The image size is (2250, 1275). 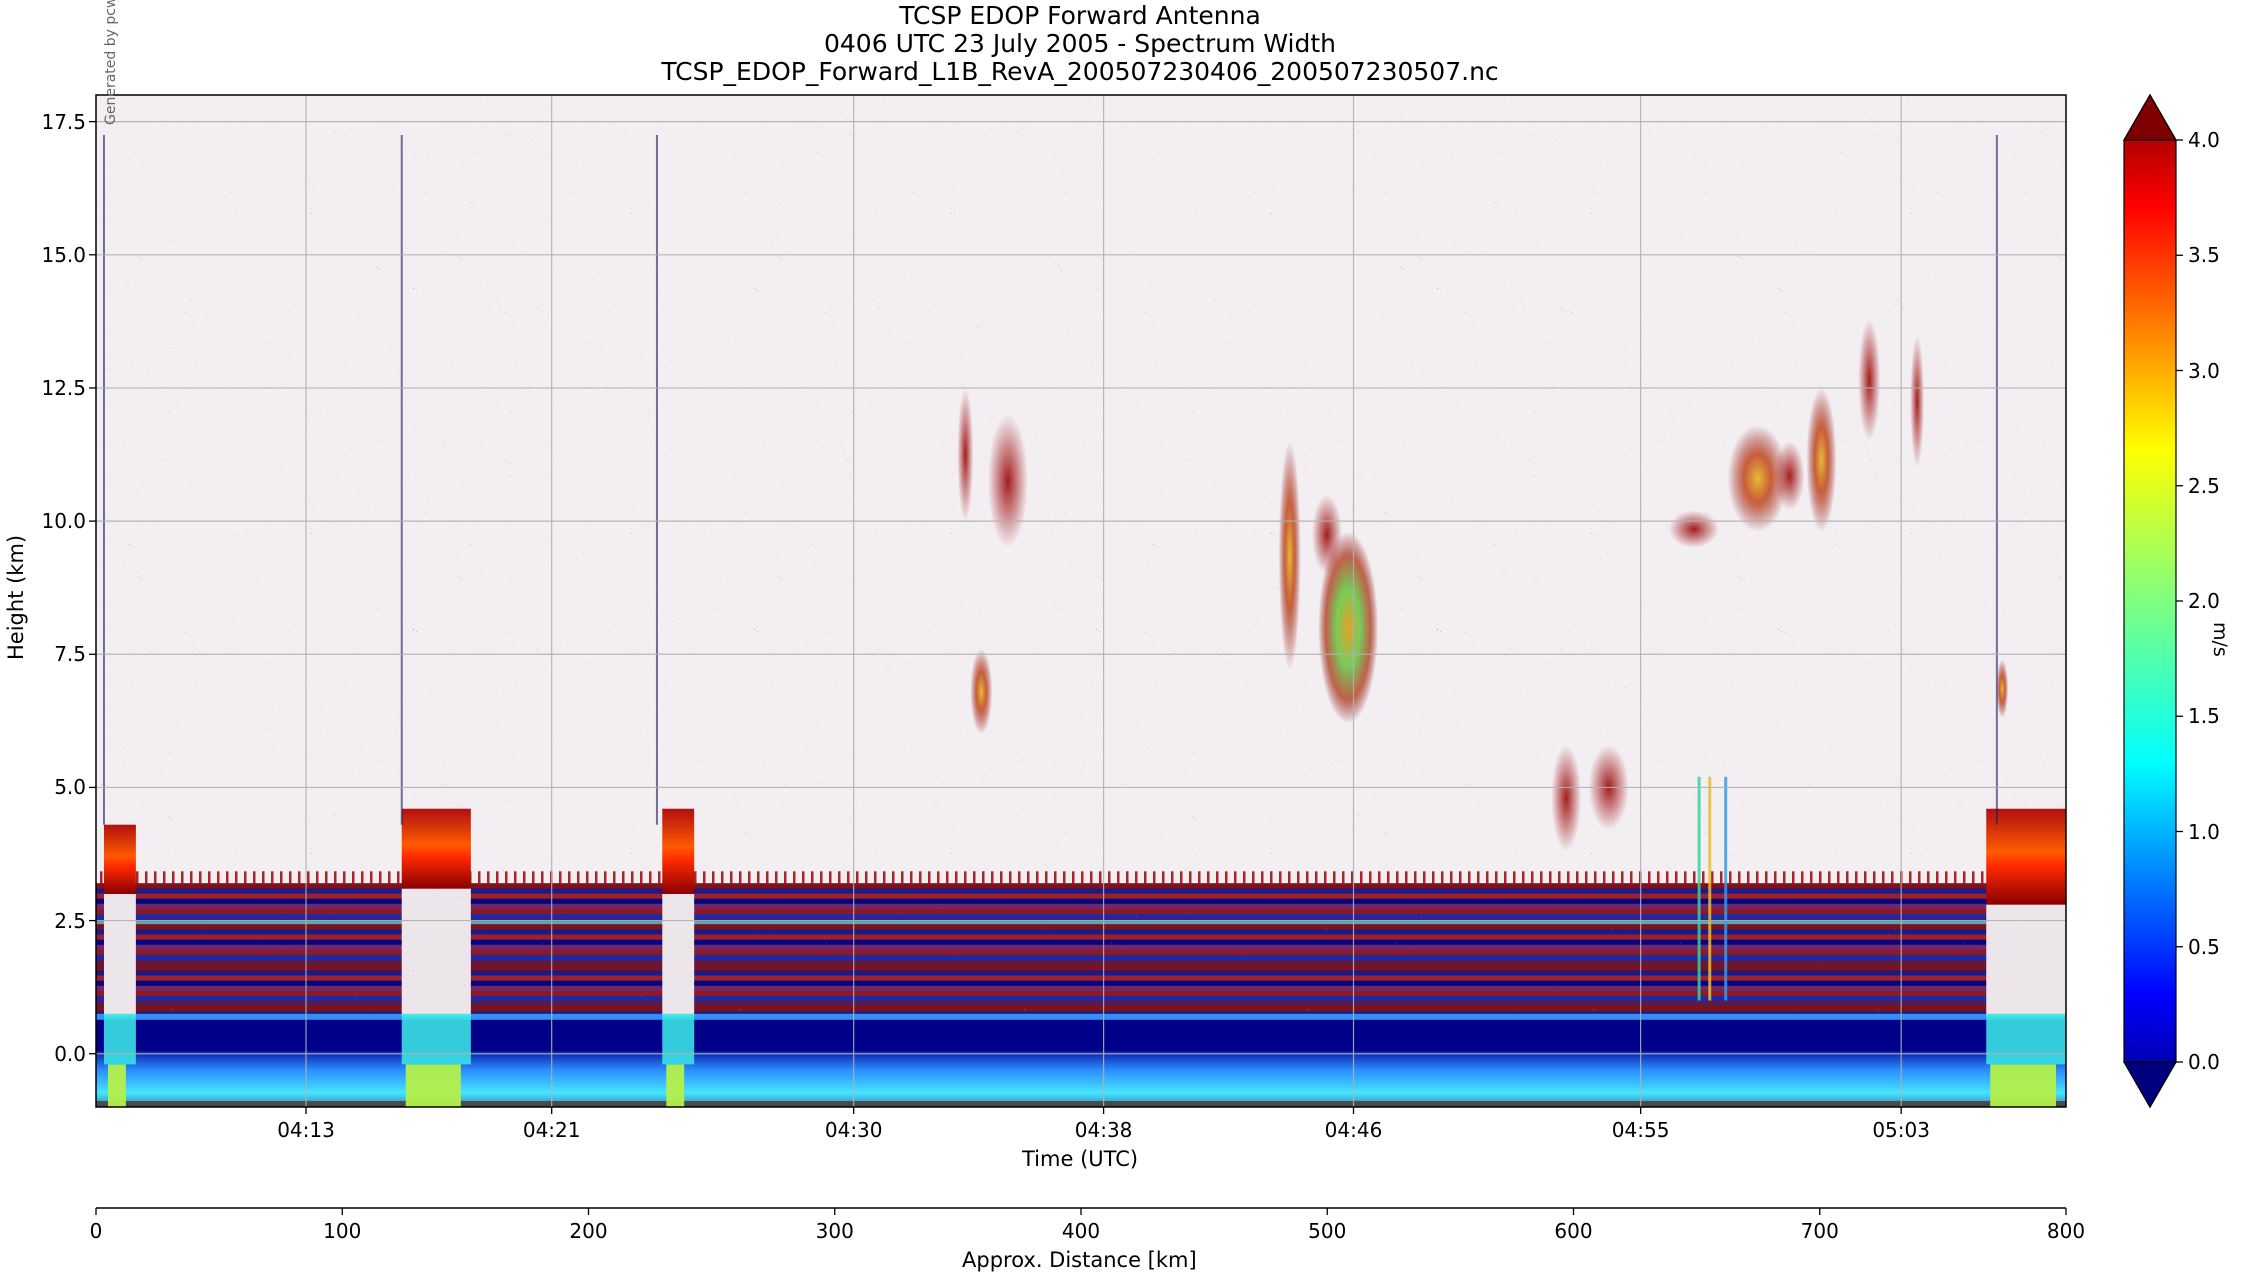 I want to click on y-tick-label: 17.5, so click(x=63, y=121).